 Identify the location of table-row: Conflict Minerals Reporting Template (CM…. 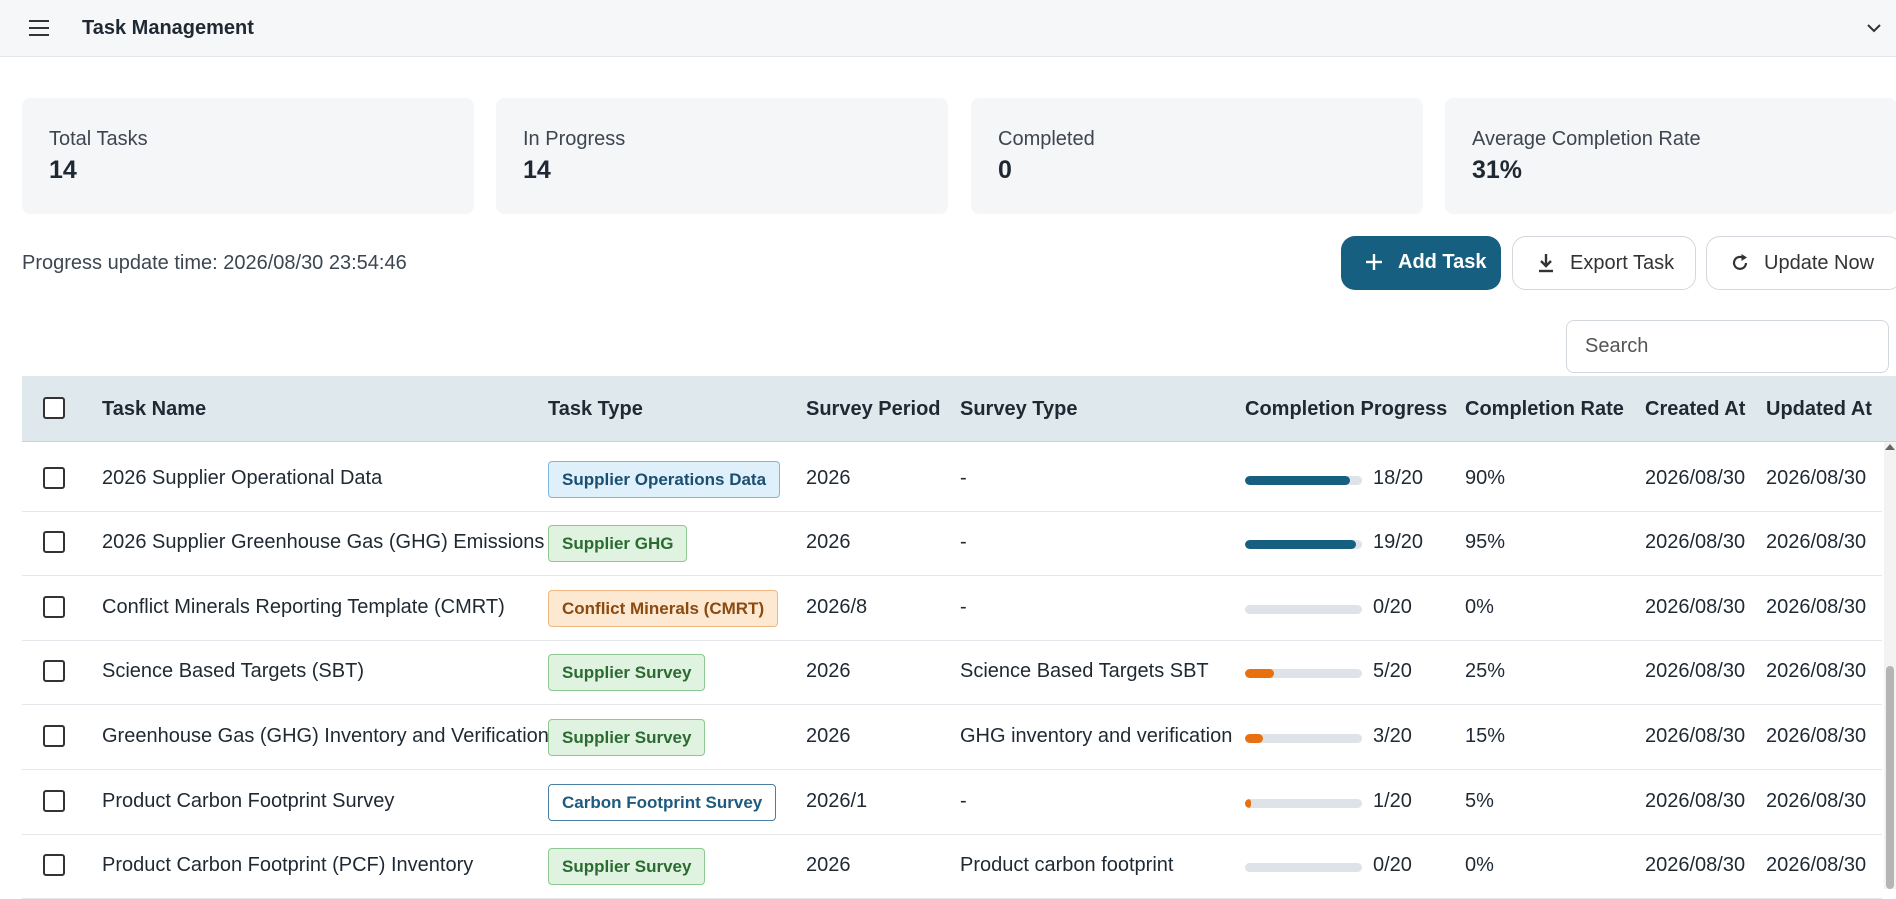
(952, 609).